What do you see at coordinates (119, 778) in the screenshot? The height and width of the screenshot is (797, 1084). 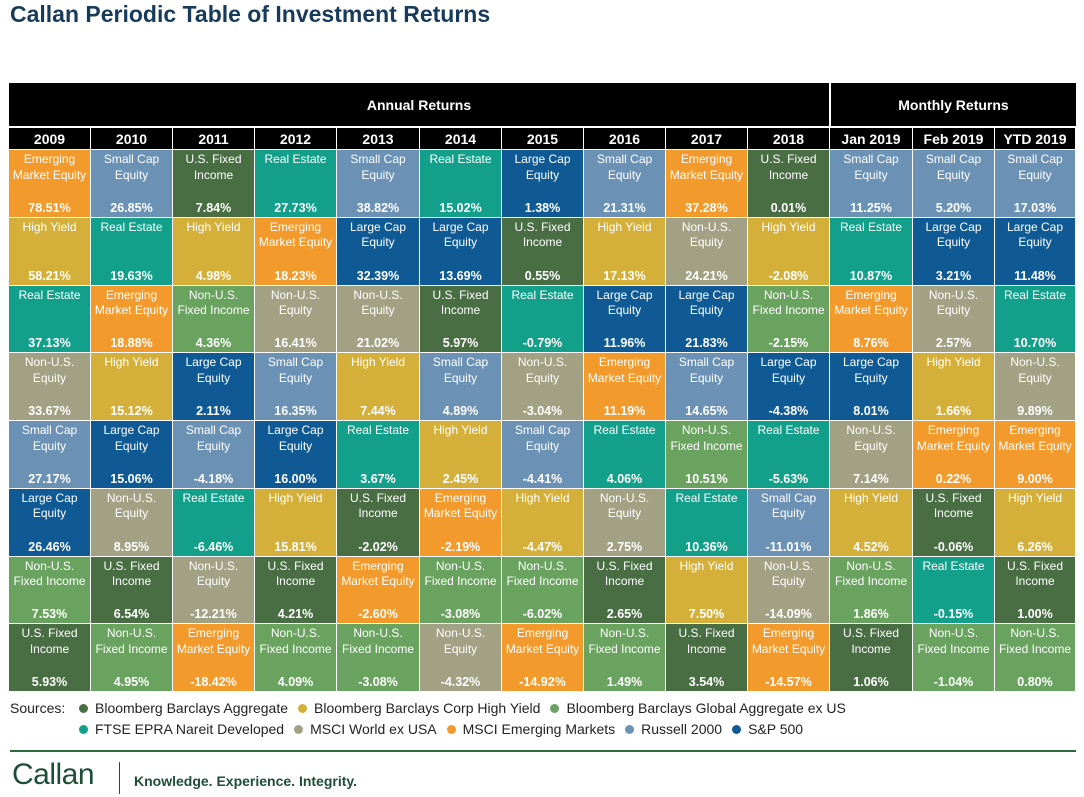 I see `logo-separator` at bounding box center [119, 778].